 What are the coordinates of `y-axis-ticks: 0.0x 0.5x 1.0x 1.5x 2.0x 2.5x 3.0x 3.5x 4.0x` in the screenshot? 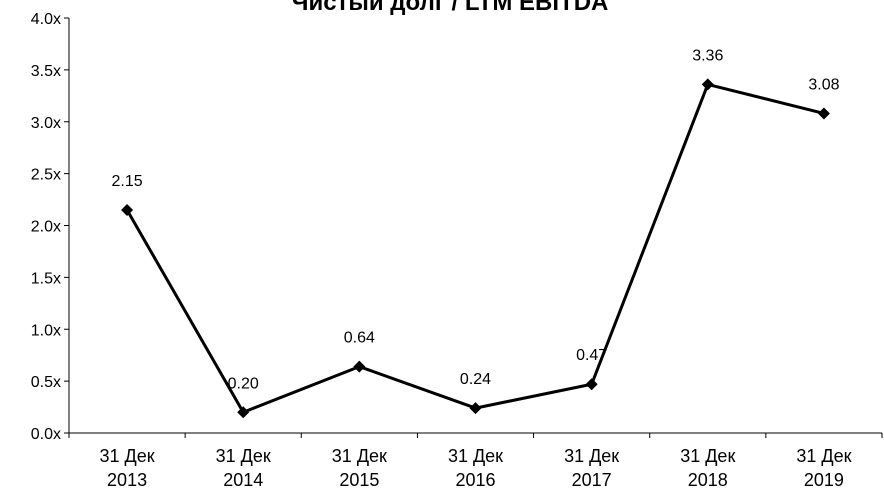 It's located at (50, 227).